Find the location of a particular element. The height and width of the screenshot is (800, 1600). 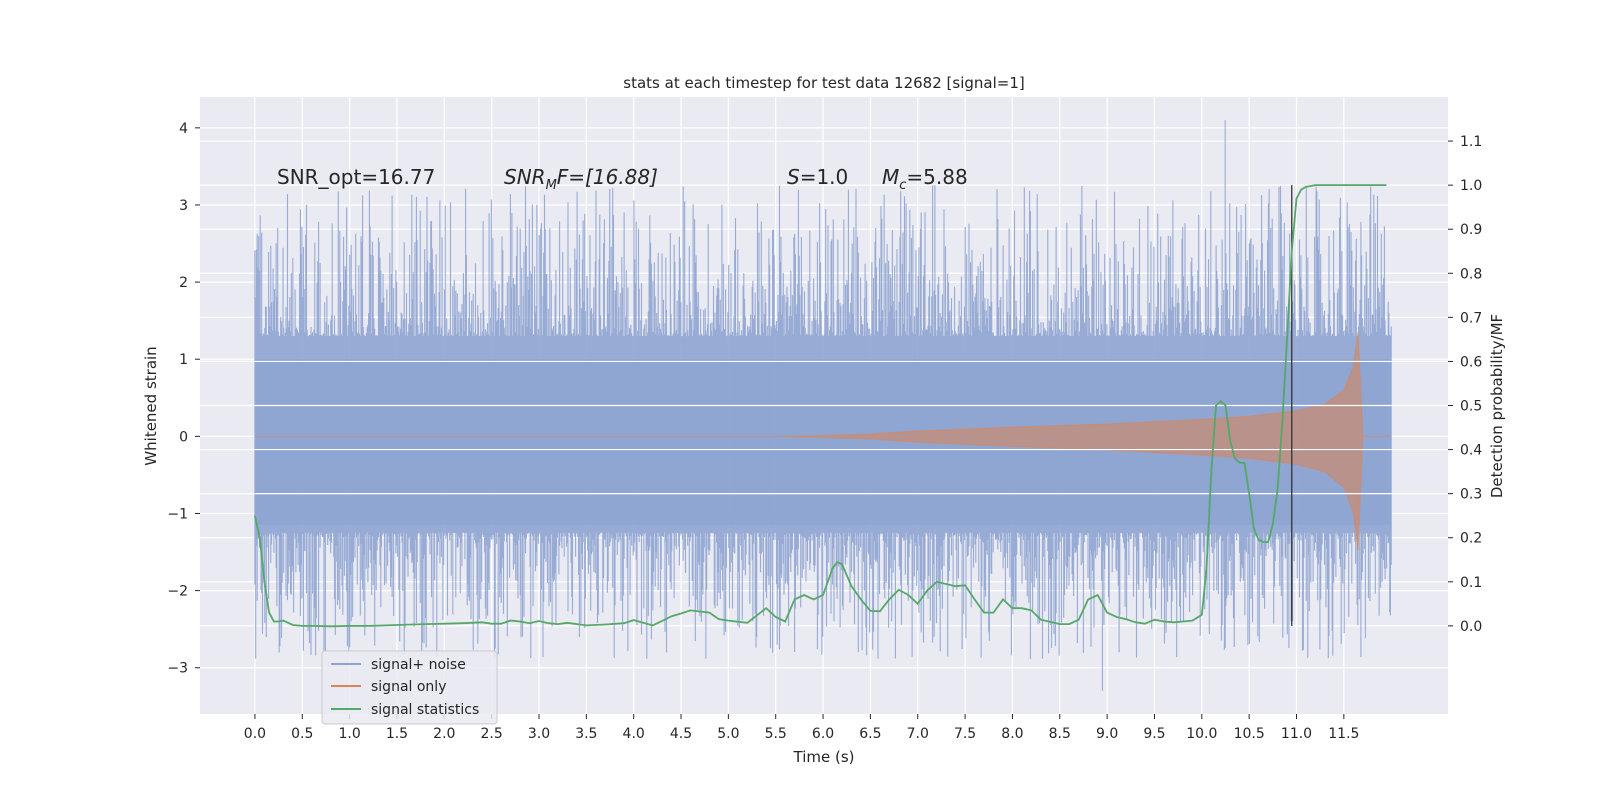

annotation-snr-opt: SNR_opt=16.77 is located at coordinates (356, 177).